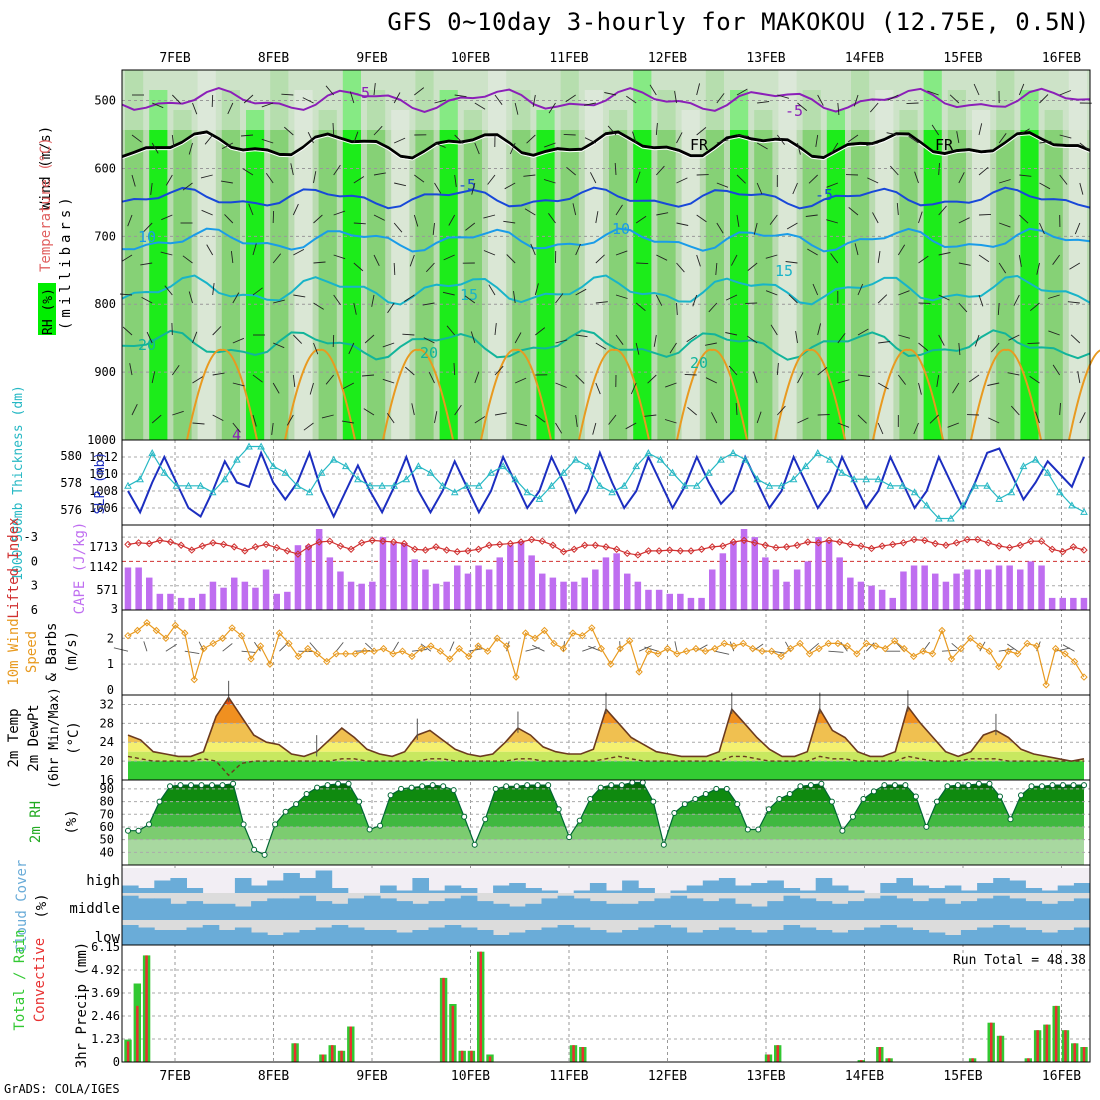 The width and height of the screenshot is (1100, 1100). I want to click on contour-label: -5, so click(824, 195).